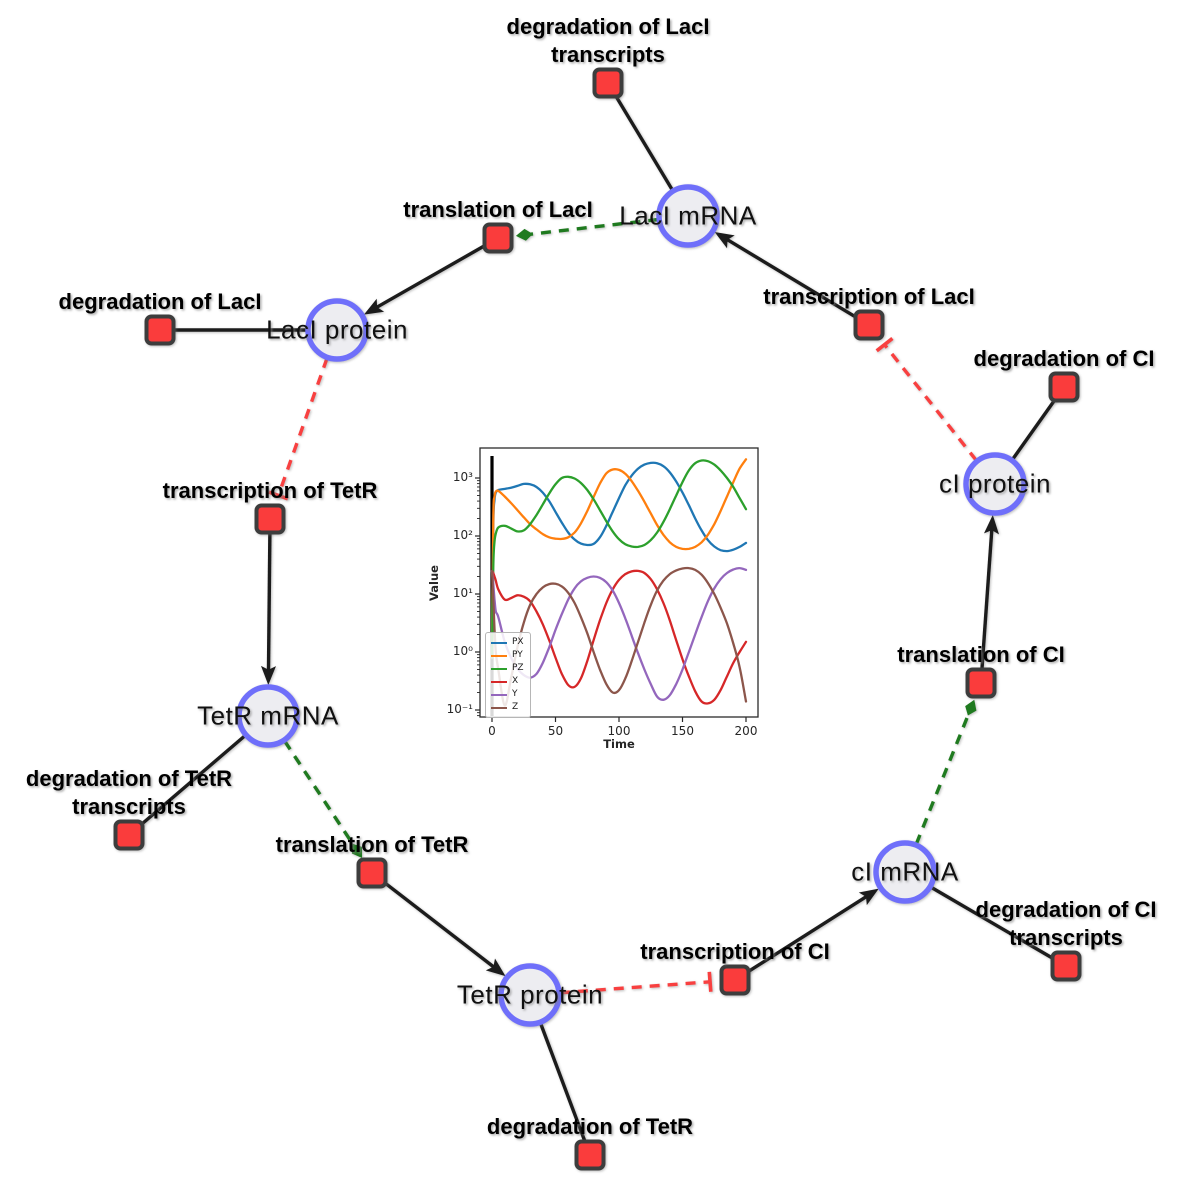  I want to click on species-node-ci-mrna, so click(905, 872).